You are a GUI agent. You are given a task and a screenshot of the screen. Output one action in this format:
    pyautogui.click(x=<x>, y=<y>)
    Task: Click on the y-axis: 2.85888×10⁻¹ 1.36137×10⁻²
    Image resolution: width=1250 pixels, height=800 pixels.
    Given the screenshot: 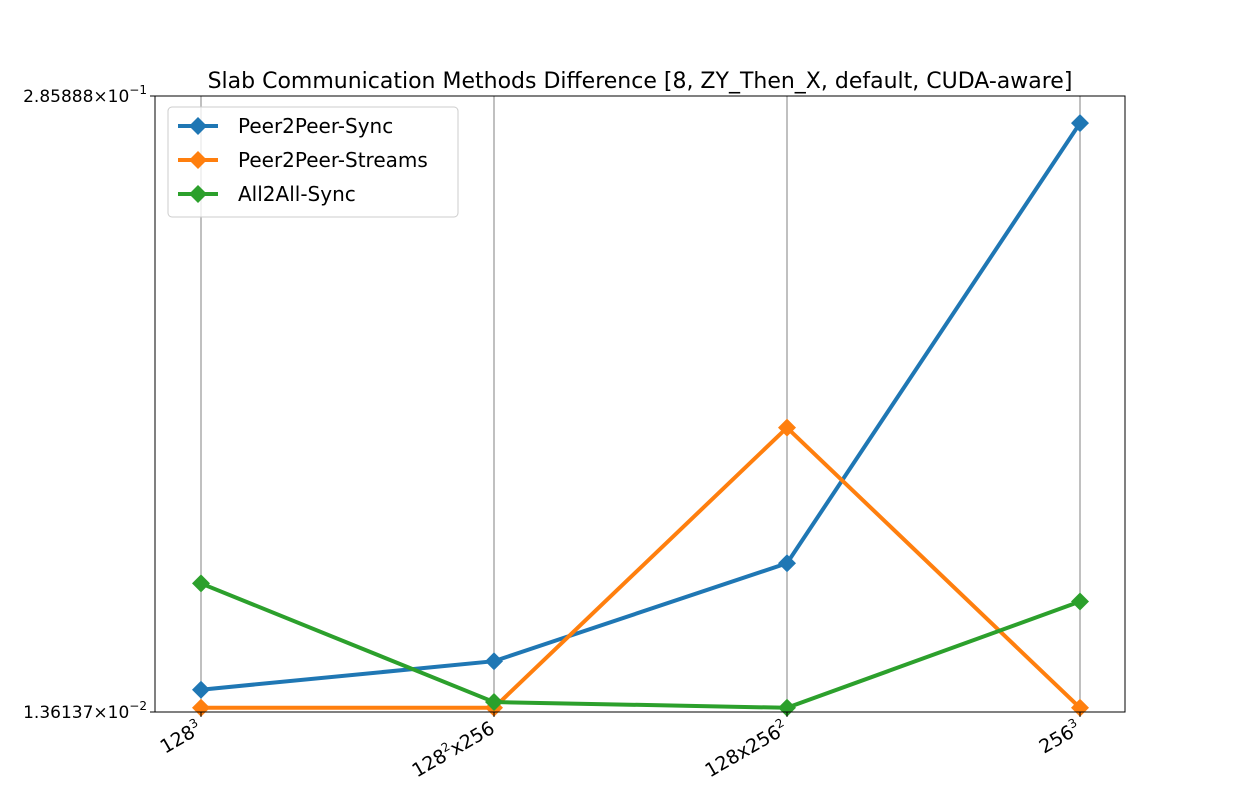 What is the action you would take?
    pyautogui.click(x=89, y=403)
    